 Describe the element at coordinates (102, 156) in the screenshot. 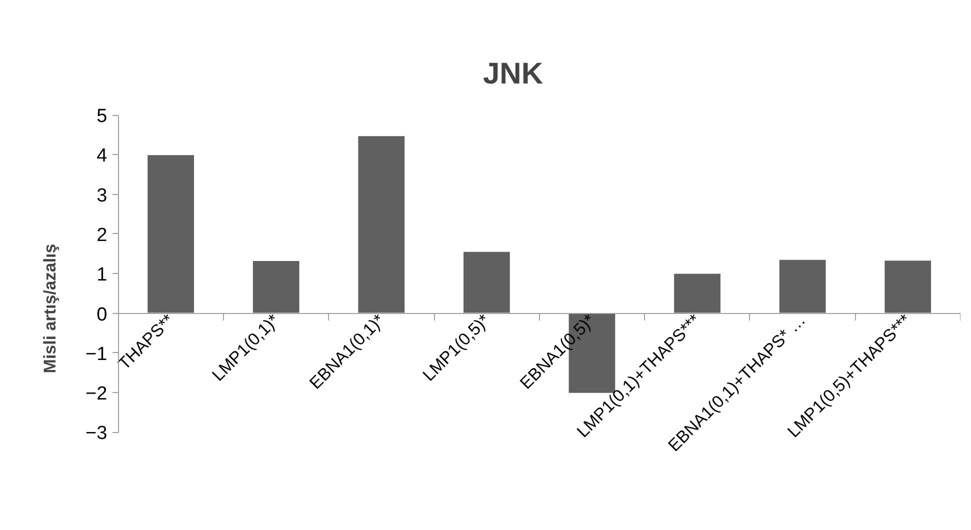

I see `y-tick-label: 4` at that location.